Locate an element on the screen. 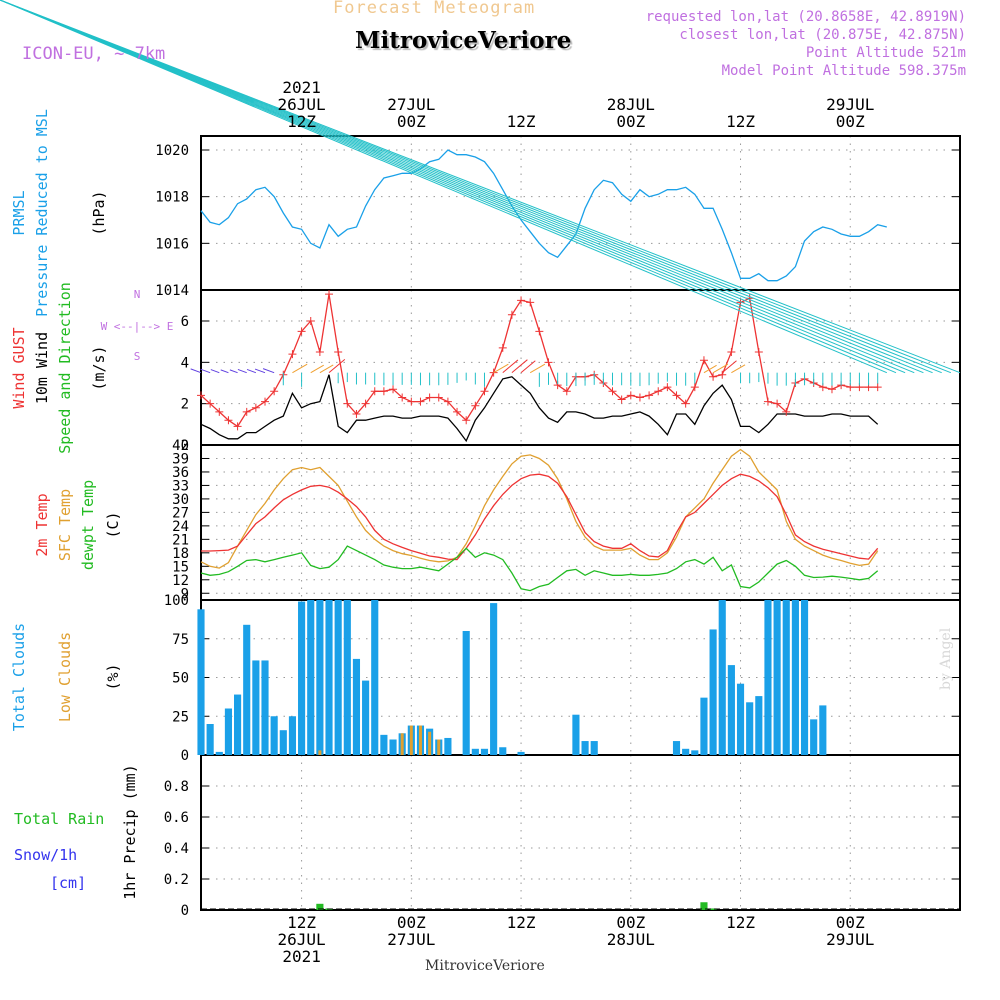  y-tick-label: 1018 is located at coordinates (172, 198).